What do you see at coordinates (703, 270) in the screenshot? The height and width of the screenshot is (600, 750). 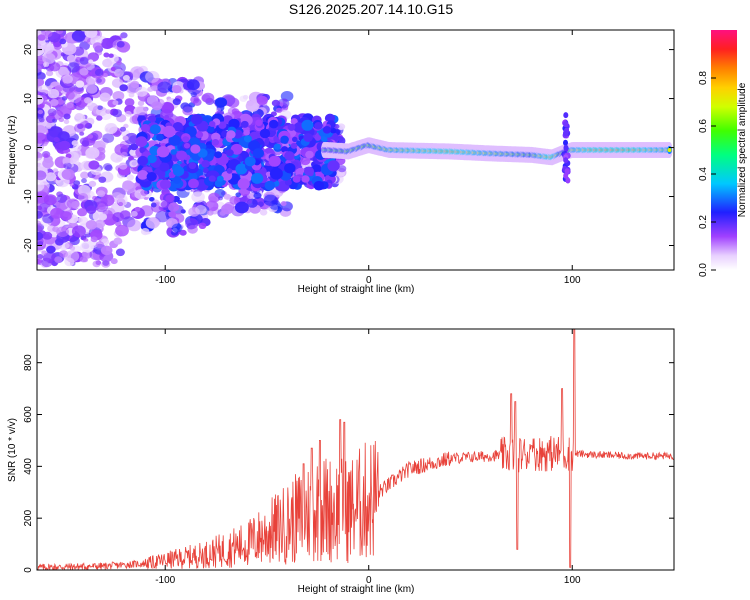 I see `colorbar-tick-label: 0.0` at bounding box center [703, 270].